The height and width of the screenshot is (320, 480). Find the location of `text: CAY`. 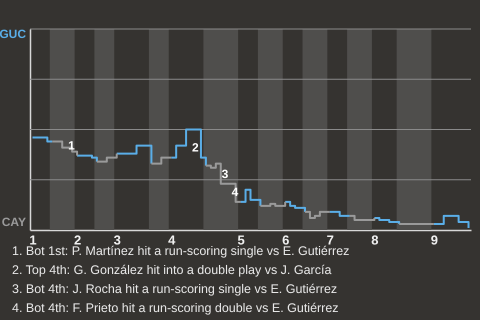

text: CAY is located at coordinates (14, 222).